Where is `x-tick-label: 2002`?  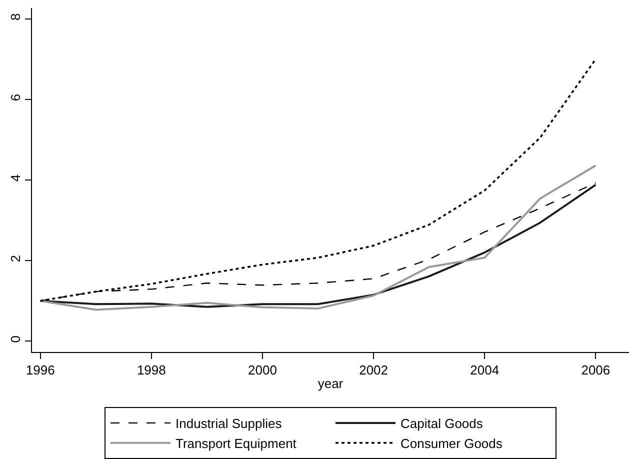 x-tick-label: 2002 is located at coordinates (373, 370).